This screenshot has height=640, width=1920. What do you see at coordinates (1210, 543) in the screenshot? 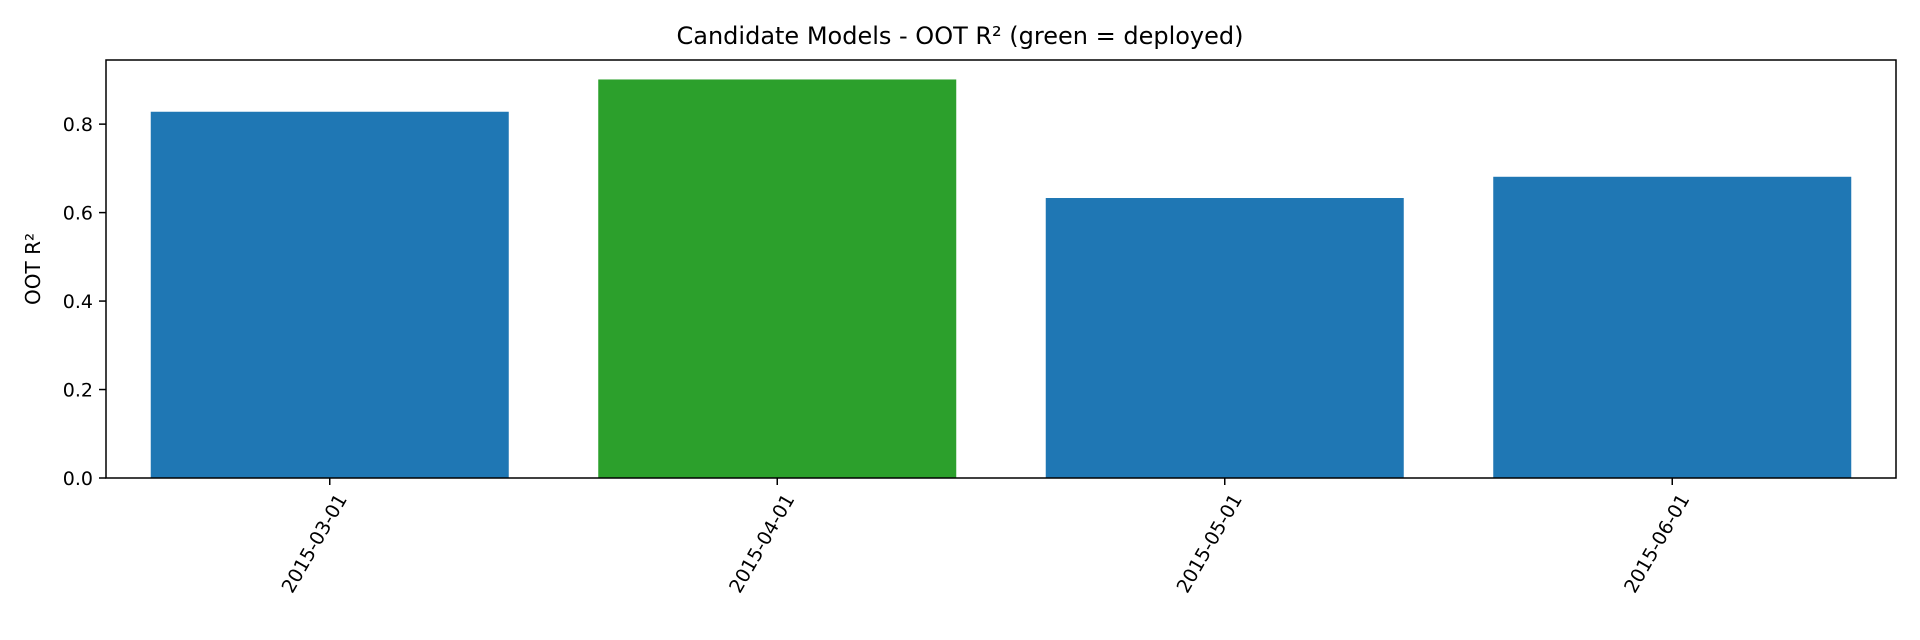
I see `x-tick-label: 2015-05-01` at bounding box center [1210, 543].